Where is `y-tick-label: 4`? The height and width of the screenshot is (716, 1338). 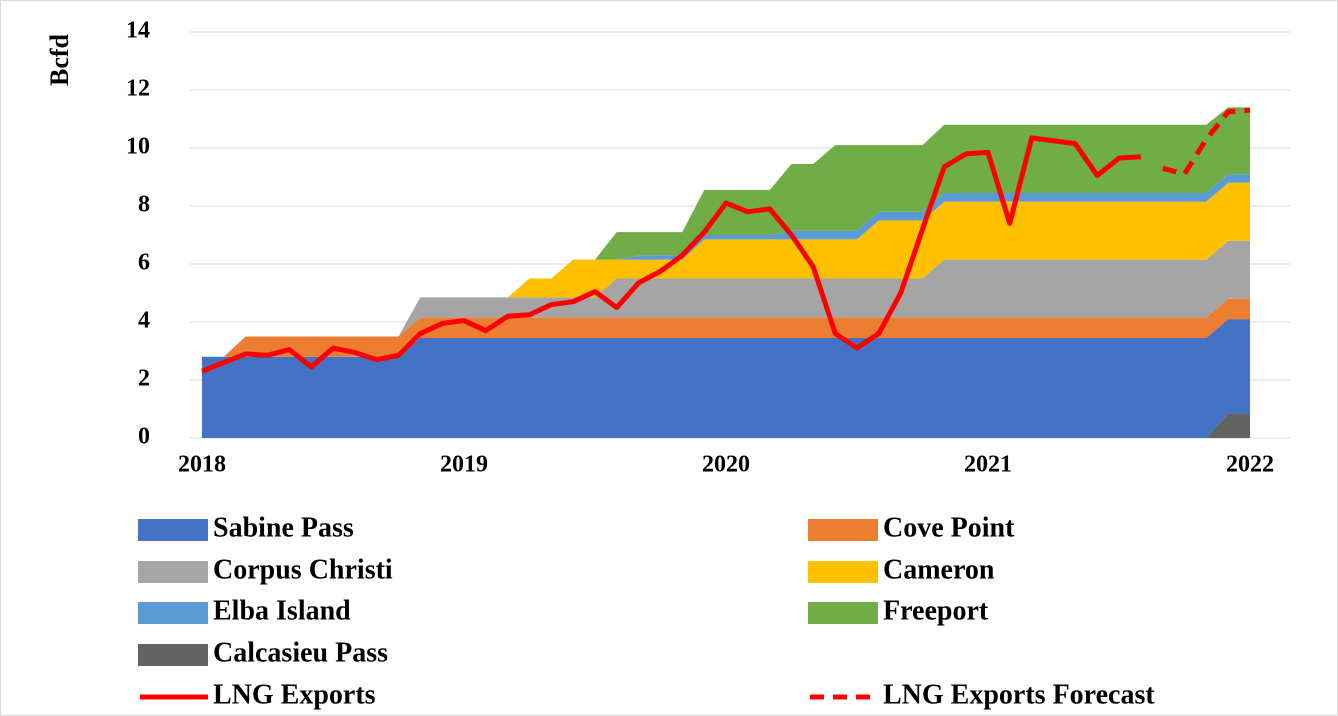 y-tick-label: 4 is located at coordinates (144, 321).